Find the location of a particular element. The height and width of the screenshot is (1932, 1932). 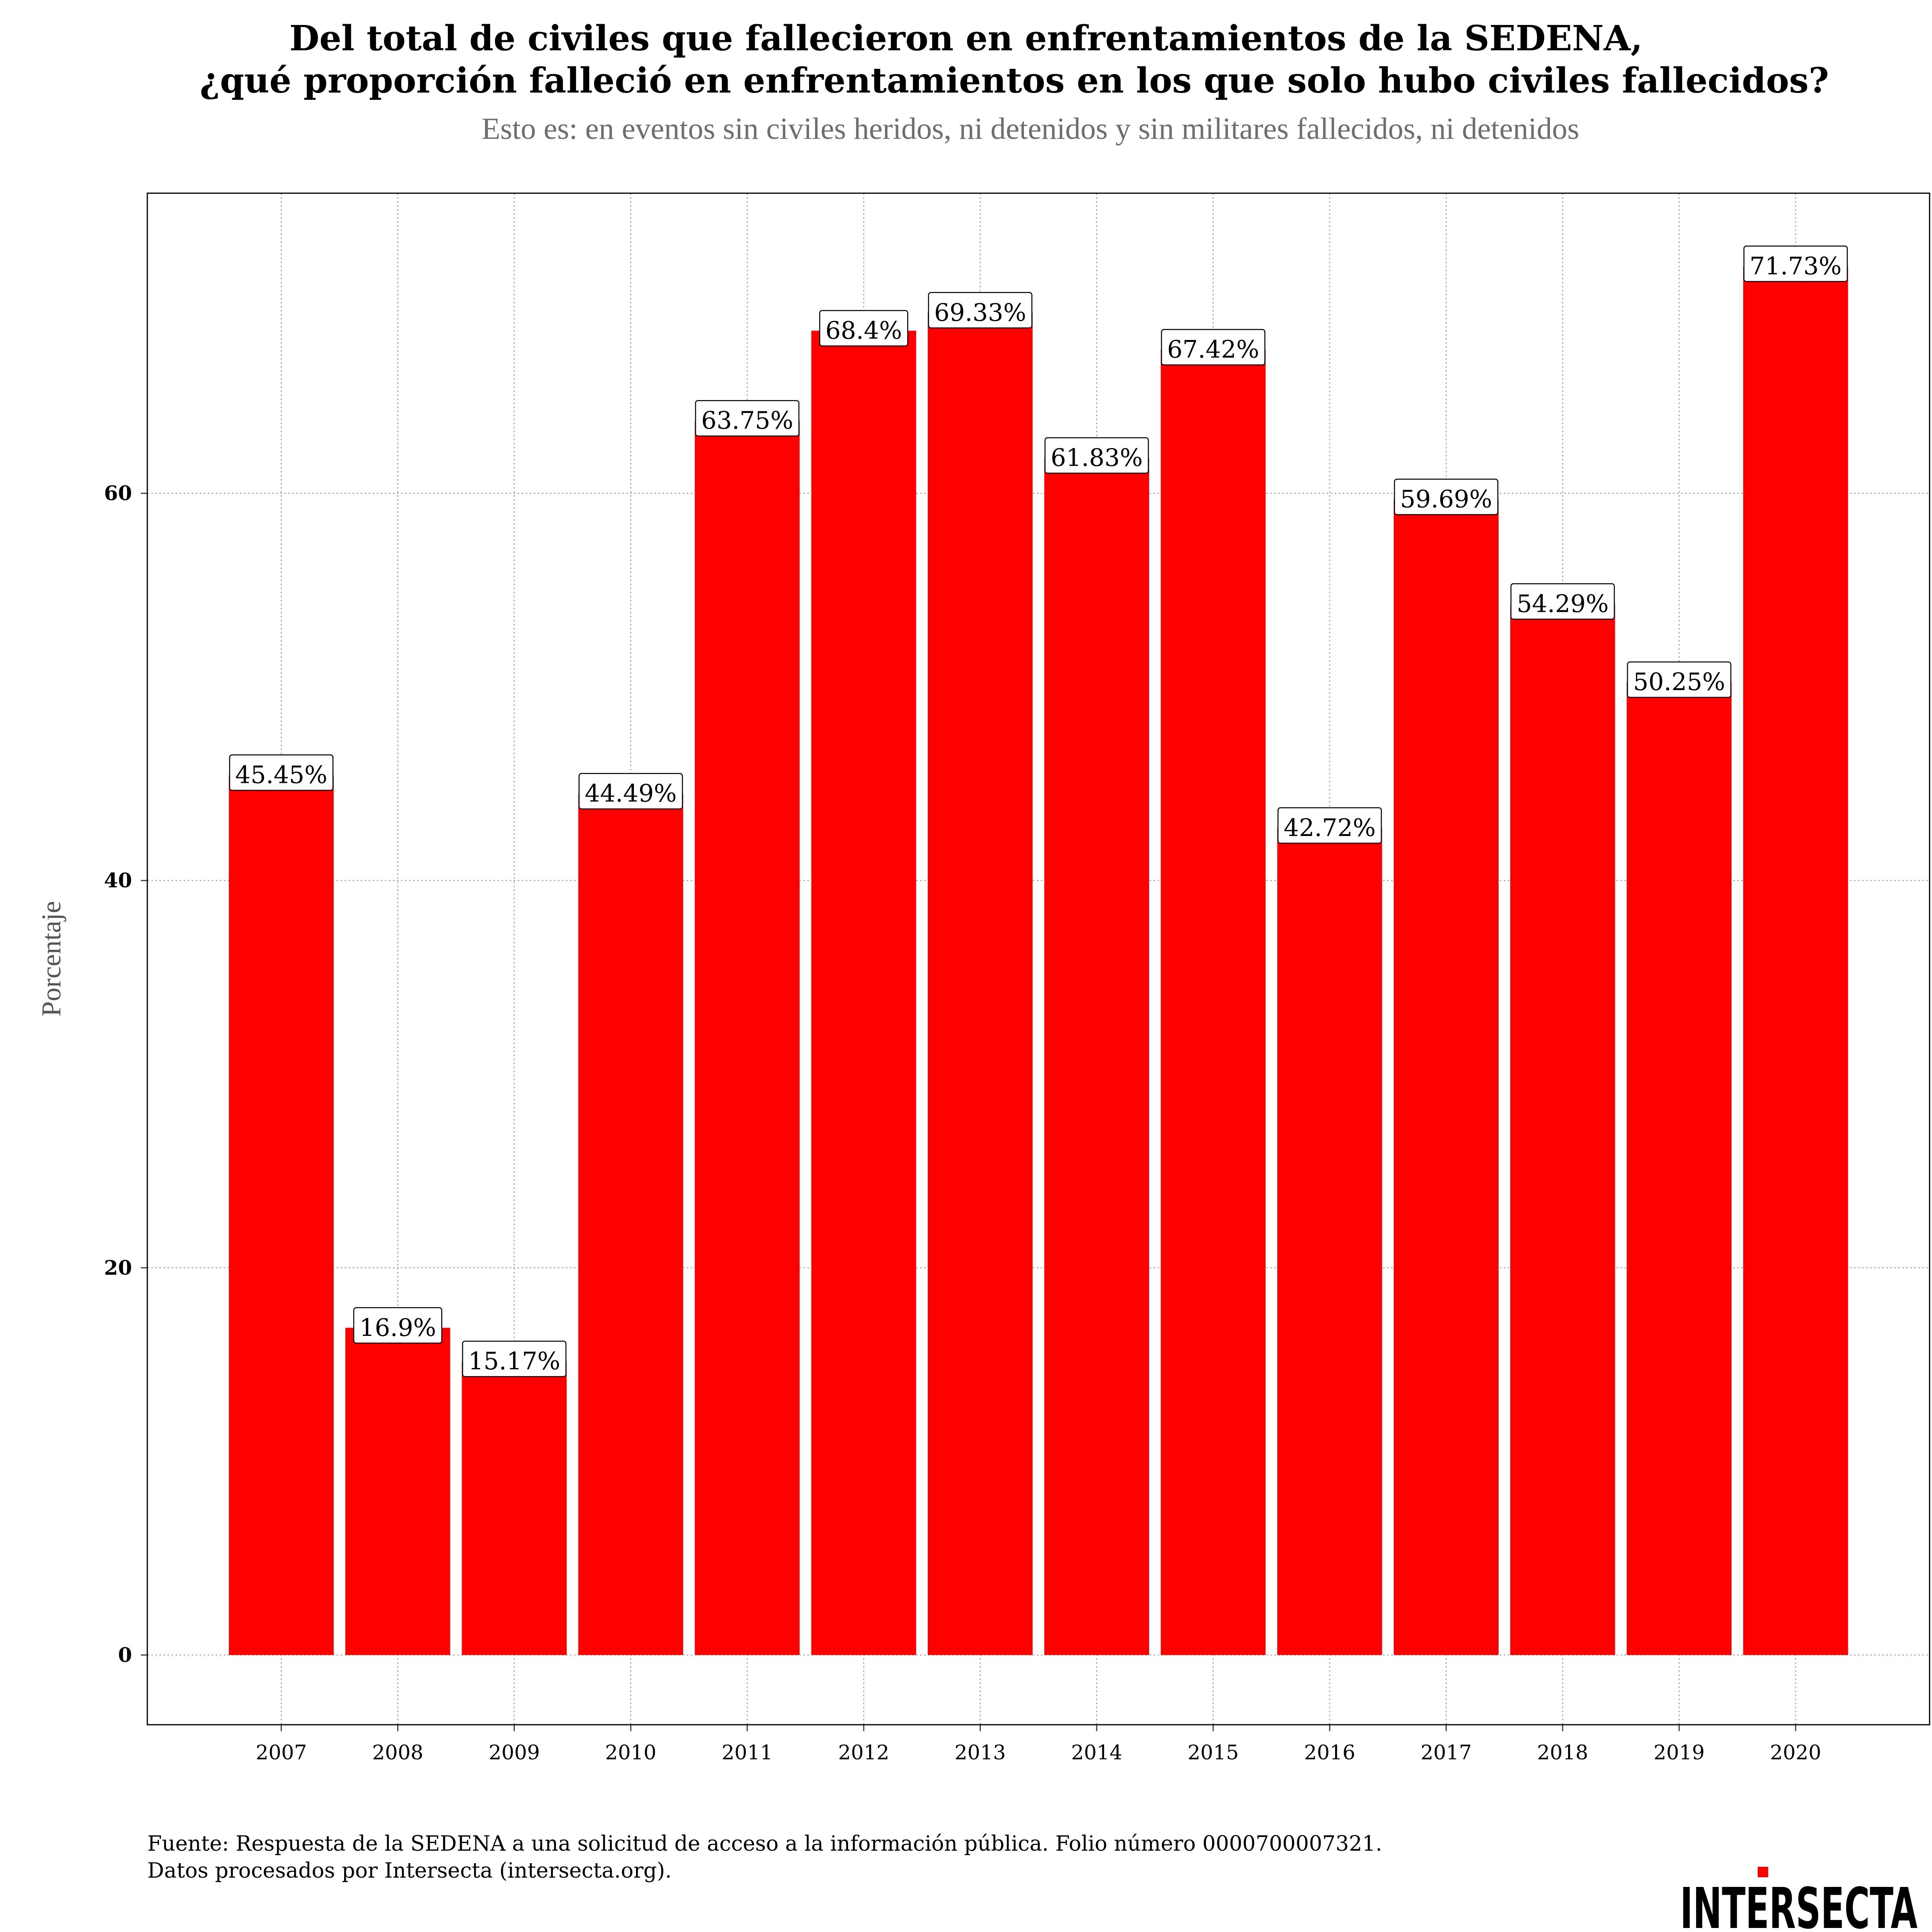

data-label-text: 61.83% is located at coordinates (1097, 458).